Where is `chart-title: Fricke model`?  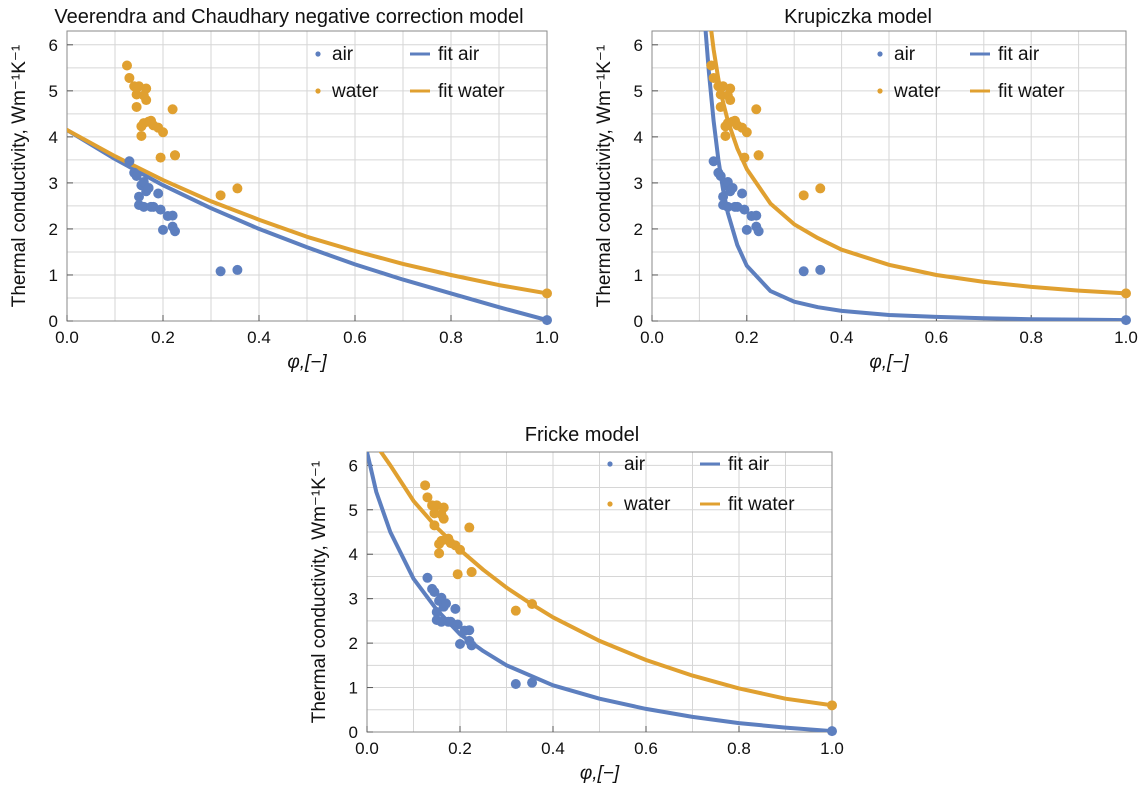
chart-title: Fricke model is located at coordinates (582, 435).